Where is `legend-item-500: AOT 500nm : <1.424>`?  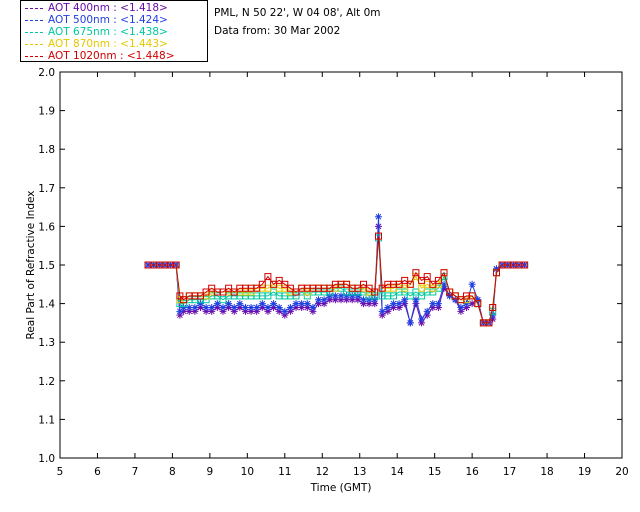 legend-item-500: AOT 500nm : <1.424> is located at coordinates (96, 20).